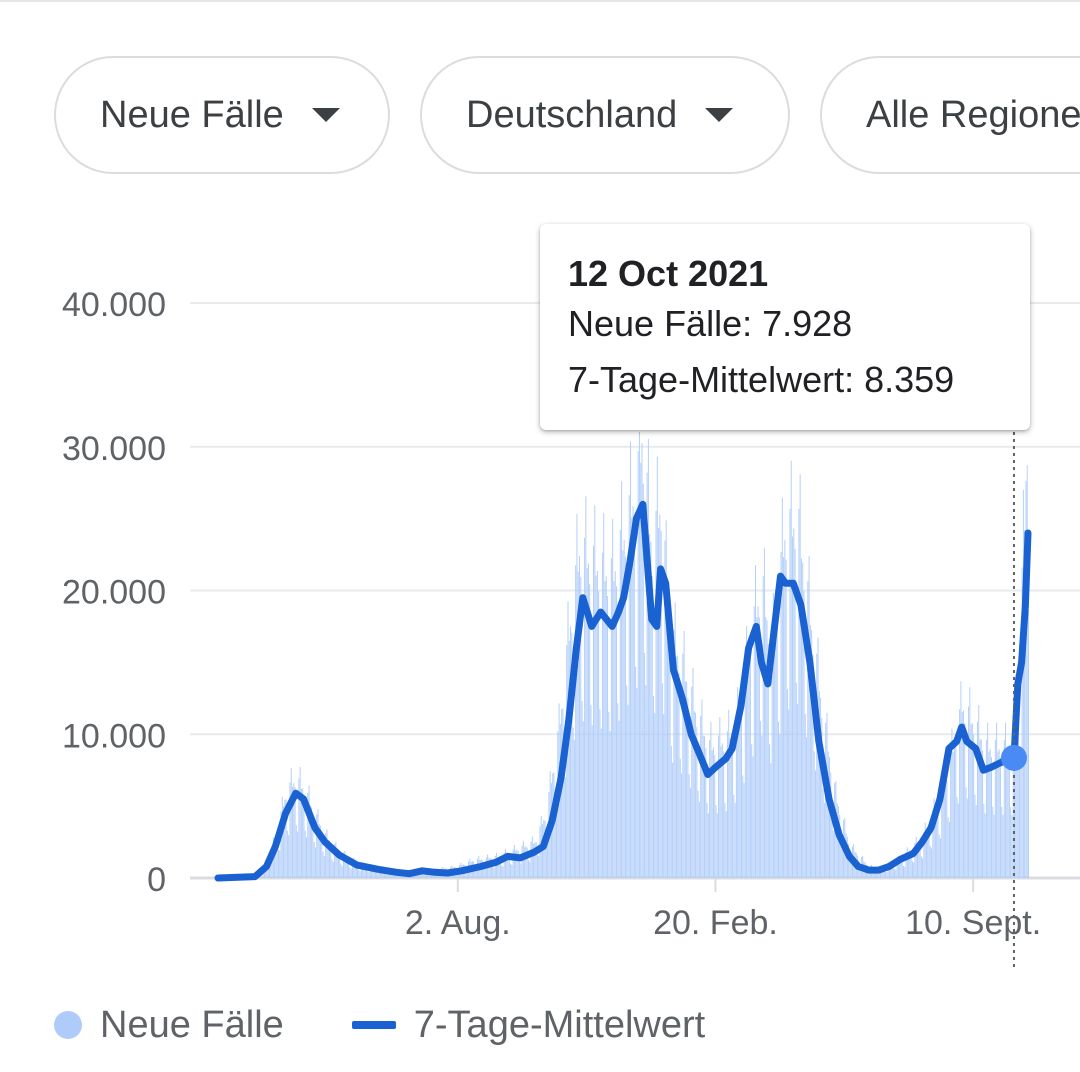 This screenshot has height=1072, width=1080. What do you see at coordinates (605, 115) in the screenshot?
I see `country-dropdown: Deutschland` at bounding box center [605, 115].